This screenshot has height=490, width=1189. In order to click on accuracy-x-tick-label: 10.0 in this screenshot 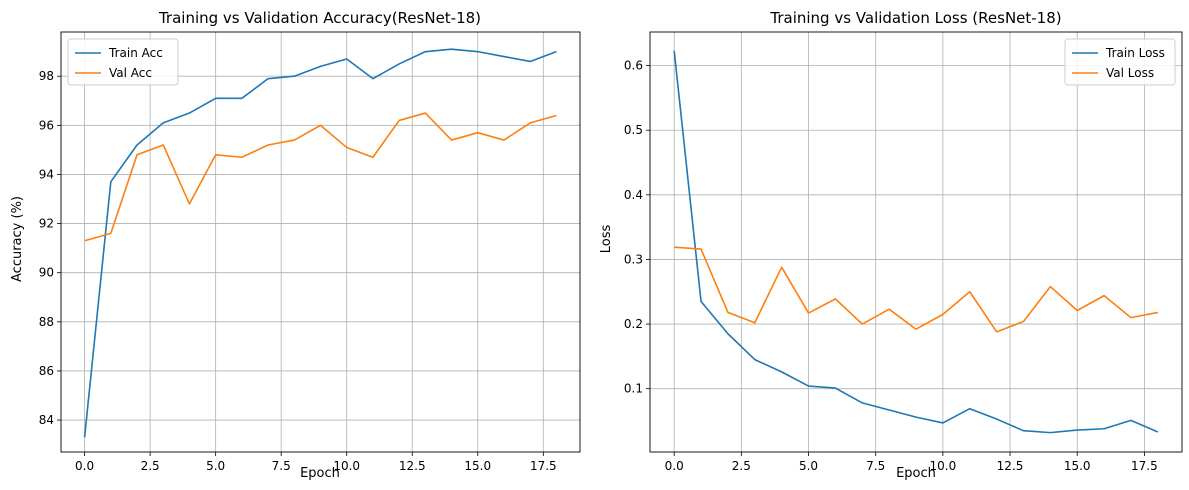, I will do `click(346, 466)`.